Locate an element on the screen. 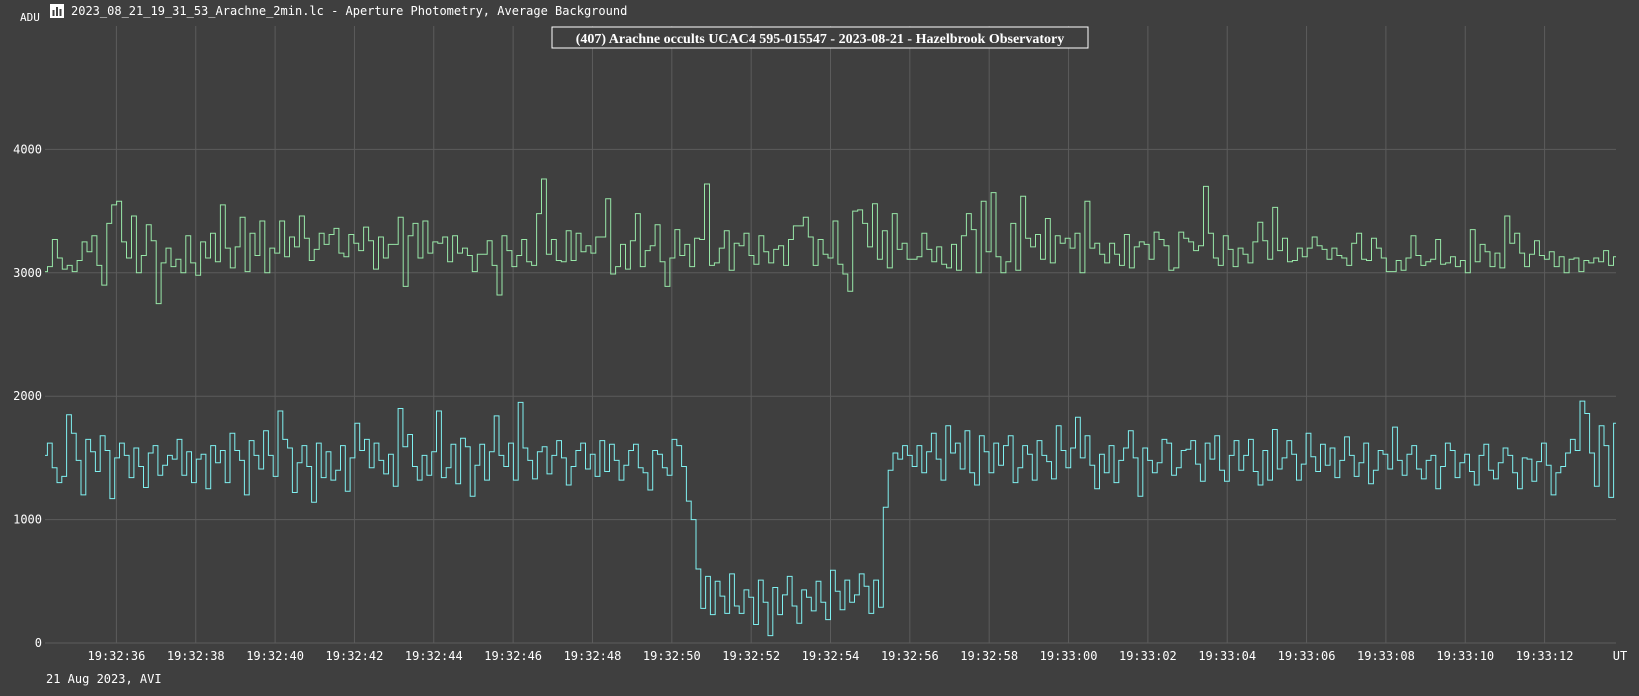 This screenshot has height=696, width=1639. date-footer: 21 Aug 2023, AVI is located at coordinates (104, 679).